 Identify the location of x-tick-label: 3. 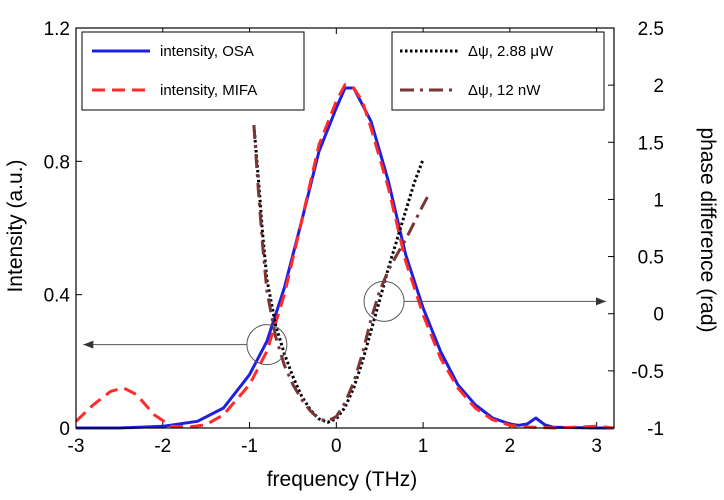
(596, 446).